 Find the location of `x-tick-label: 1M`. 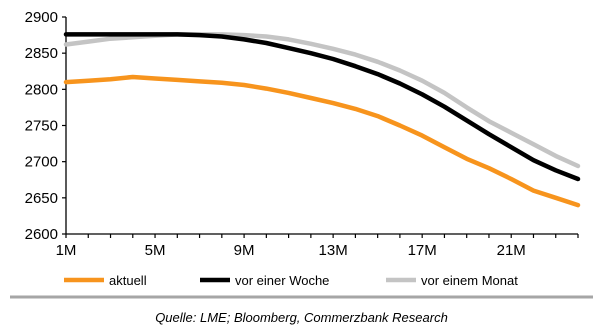

x-tick-label: 1M is located at coordinates (66, 250).